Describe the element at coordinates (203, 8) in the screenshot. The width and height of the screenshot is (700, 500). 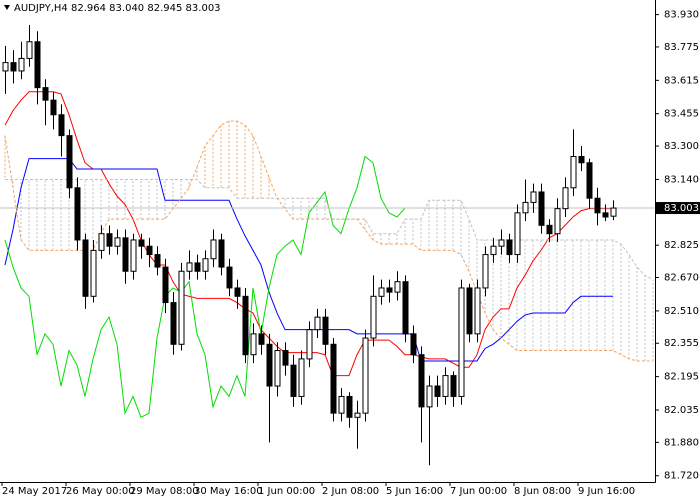
I see `close-value: 83.003` at that location.